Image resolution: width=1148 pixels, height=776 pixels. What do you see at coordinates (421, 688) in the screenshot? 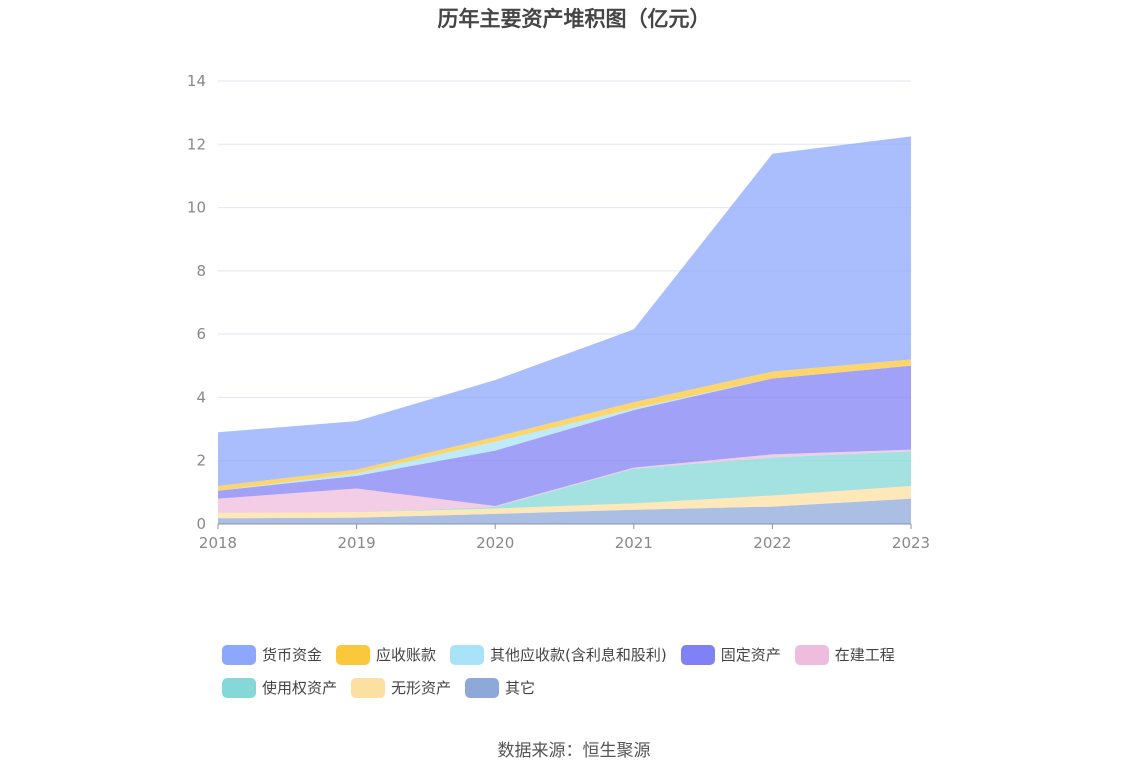
I see `legend-label: 无形资产` at bounding box center [421, 688].